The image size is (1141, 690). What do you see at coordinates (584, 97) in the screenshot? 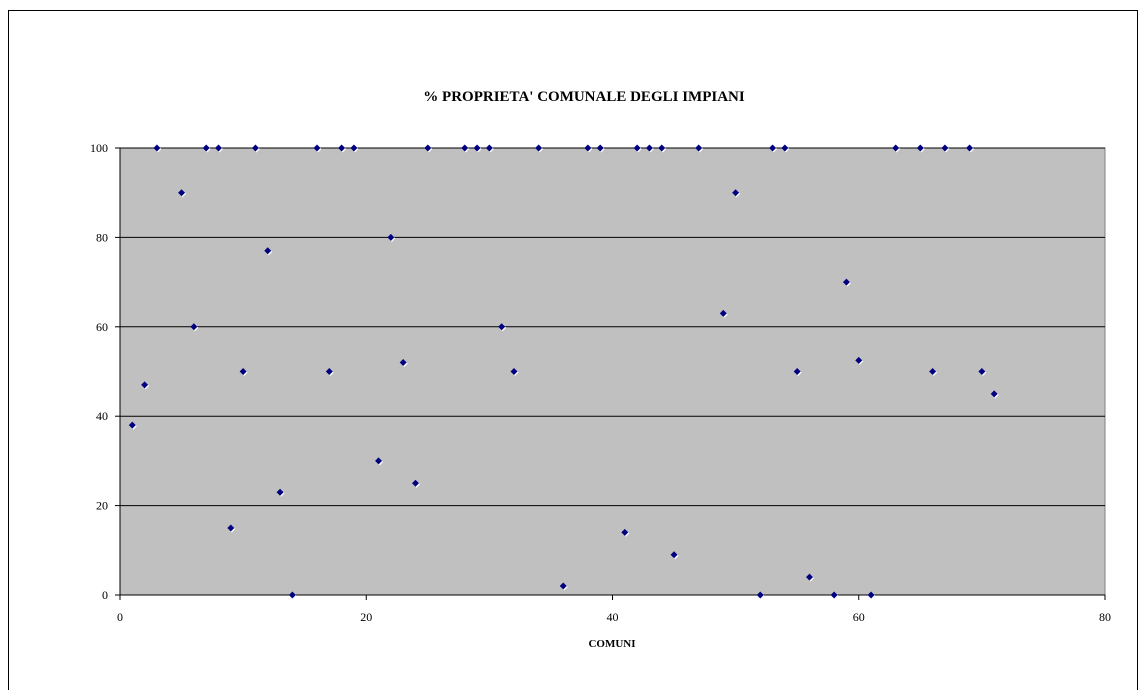
I see `chart-title: % PROPRIETA' COMUNALE DEGLI IMPIANI` at bounding box center [584, 97].